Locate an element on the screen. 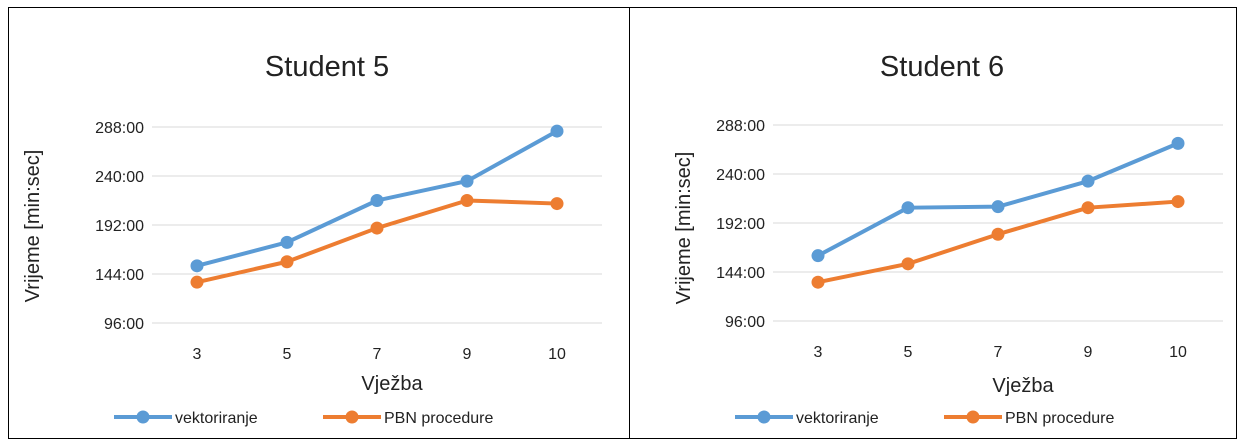  chart-title: Student 5 is located at coordinates (327, 67).